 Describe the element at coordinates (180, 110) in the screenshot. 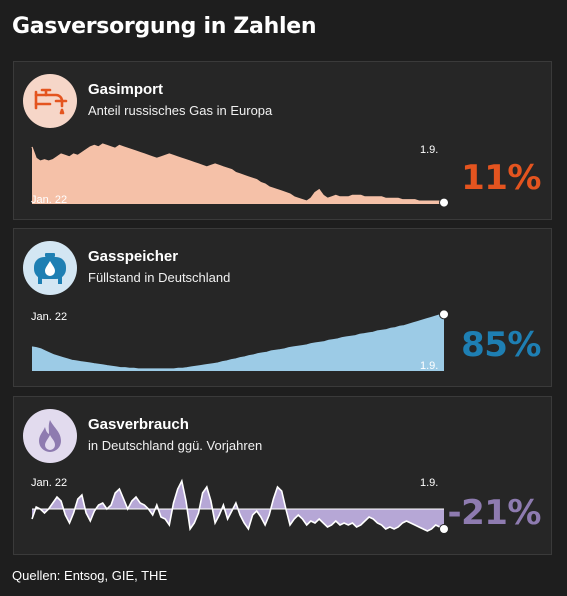

I see `card-subtitle: Anteil russisches Gas in Europa` at that location.